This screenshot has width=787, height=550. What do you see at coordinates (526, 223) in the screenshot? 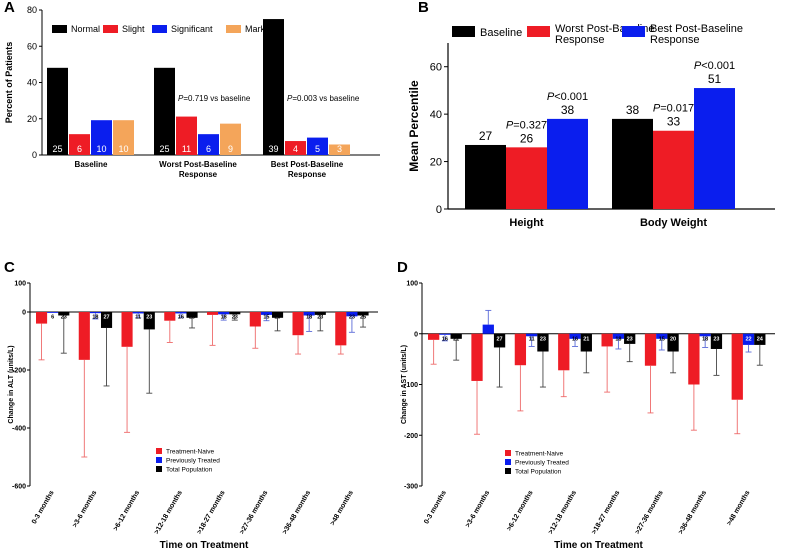
I see `category-label-b: Height` at bounding box center [526, 223].